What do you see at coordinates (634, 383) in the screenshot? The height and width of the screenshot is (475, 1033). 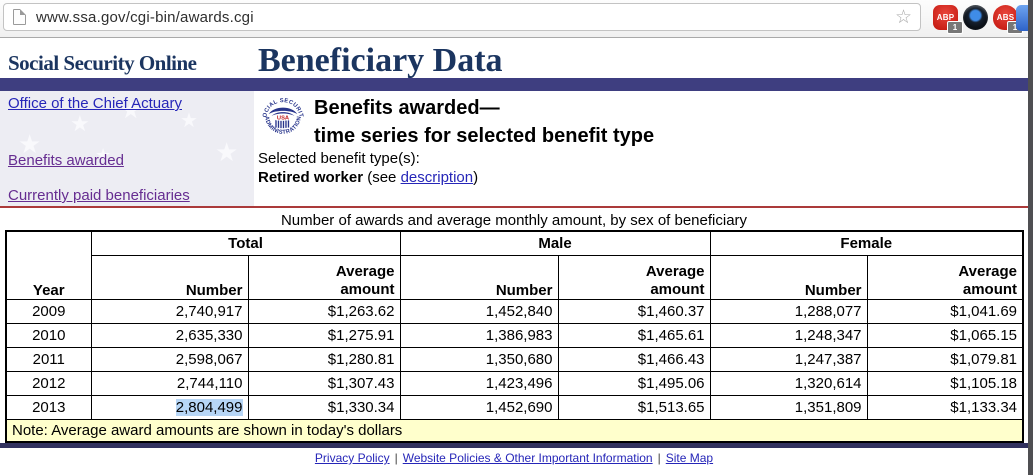 I see `male-average-cell: $1,495.06` at bounding box center [634, 383].